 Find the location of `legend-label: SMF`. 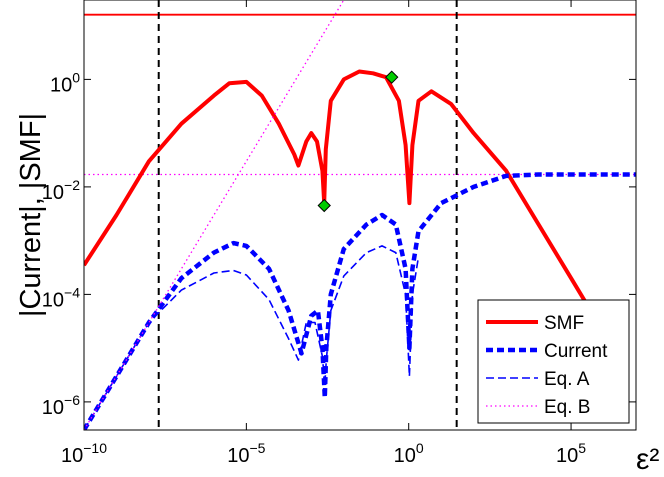

legend-label: SMF is located at coordinates (564, 323).